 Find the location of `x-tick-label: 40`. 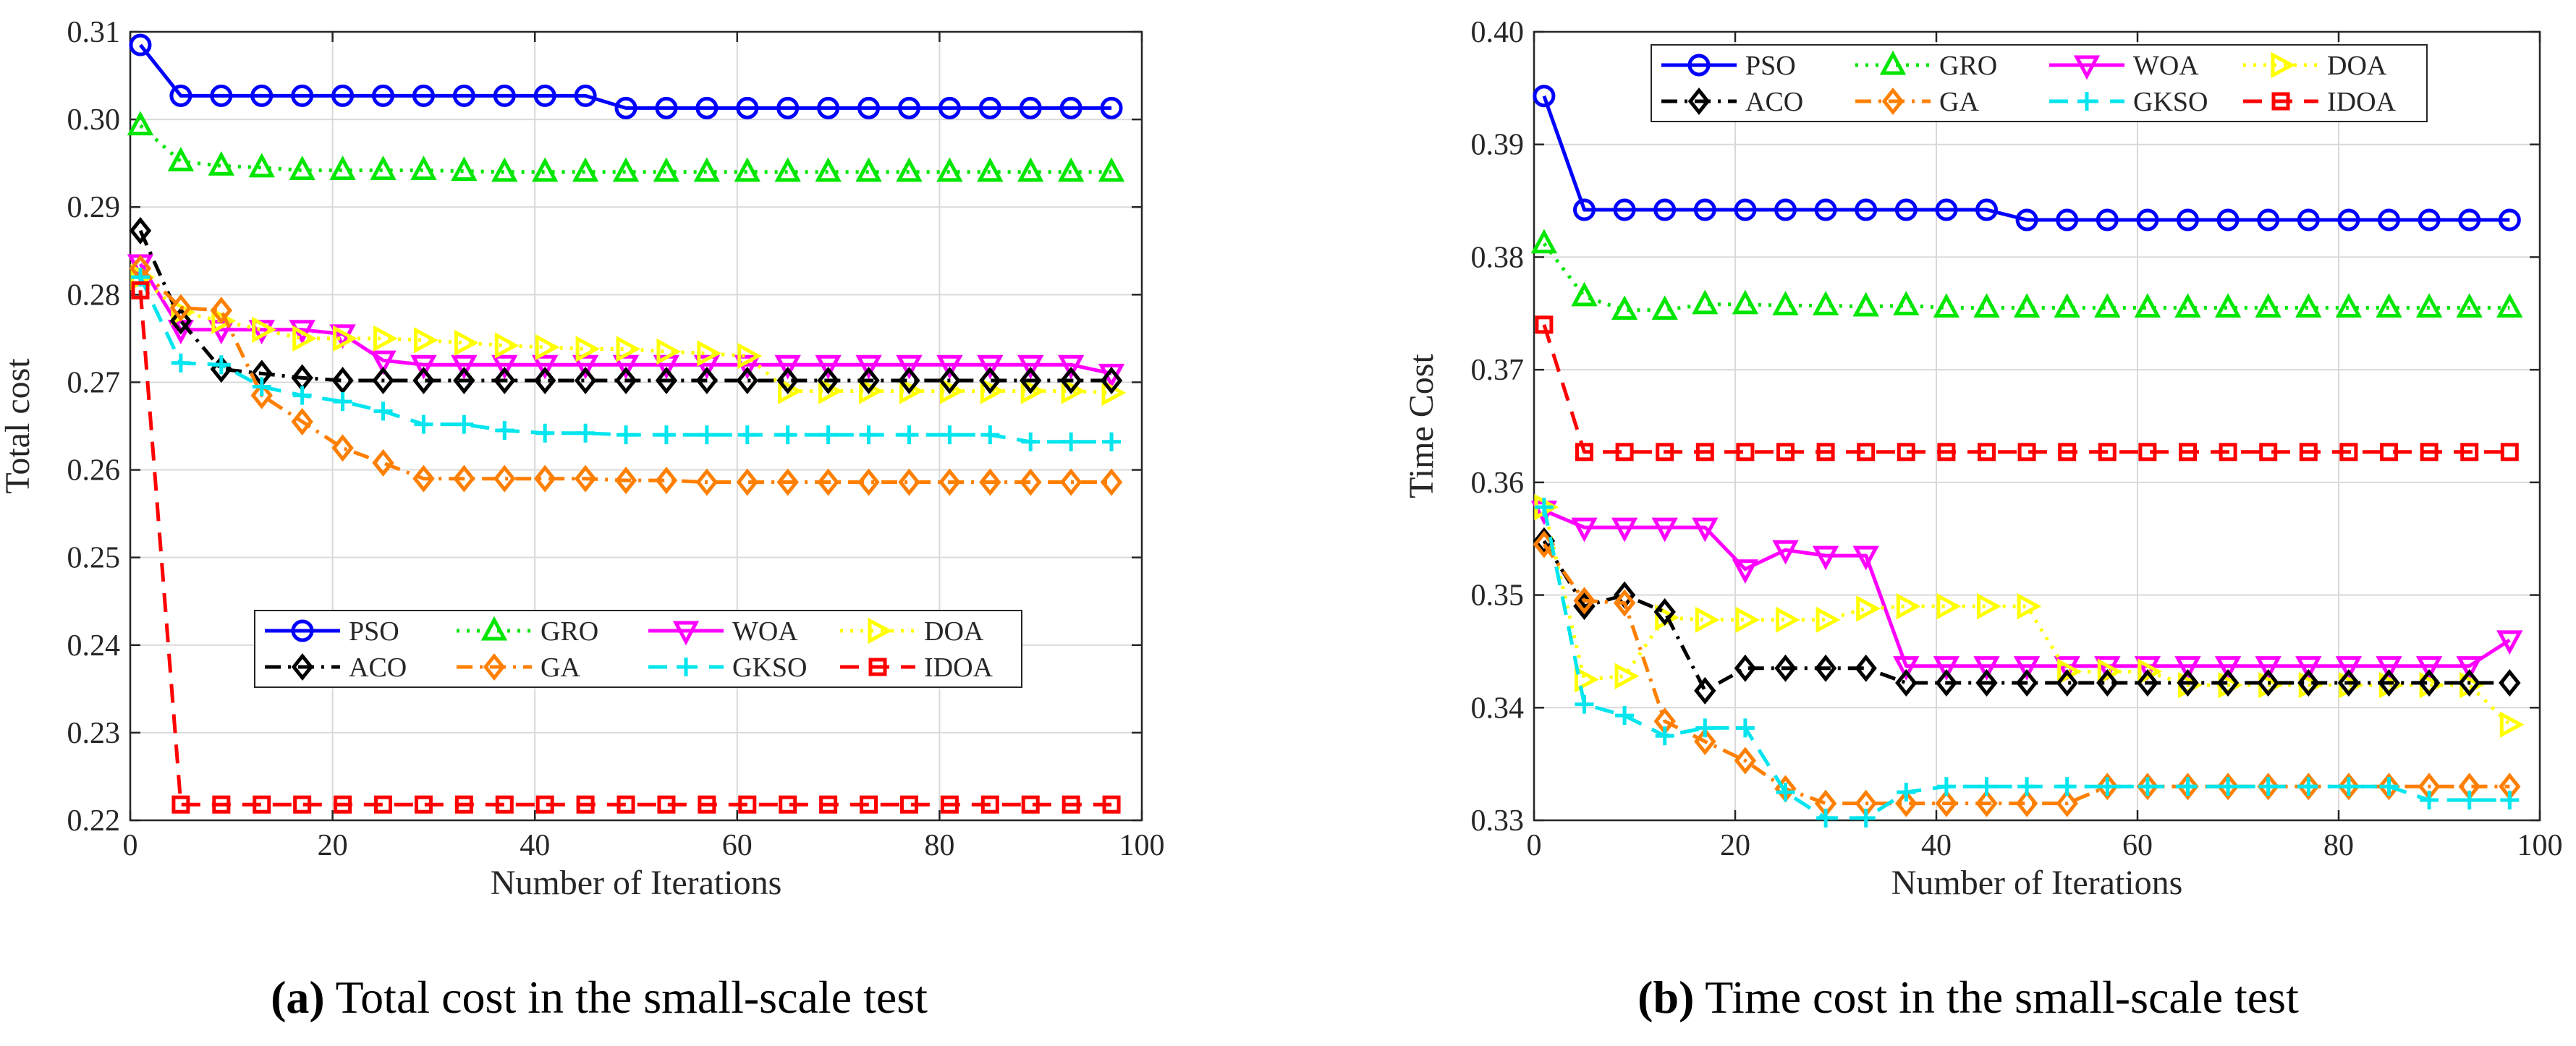

x-tick-label: 40 is located at coordinates (535, 845).